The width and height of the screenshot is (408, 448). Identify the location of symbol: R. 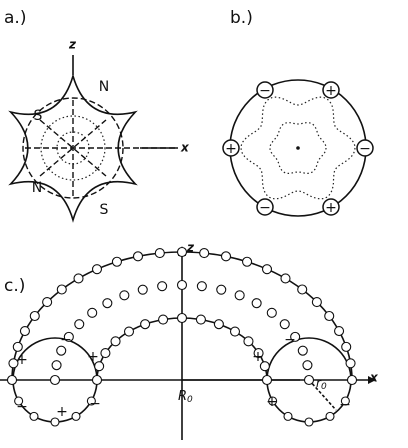
(182, 396).